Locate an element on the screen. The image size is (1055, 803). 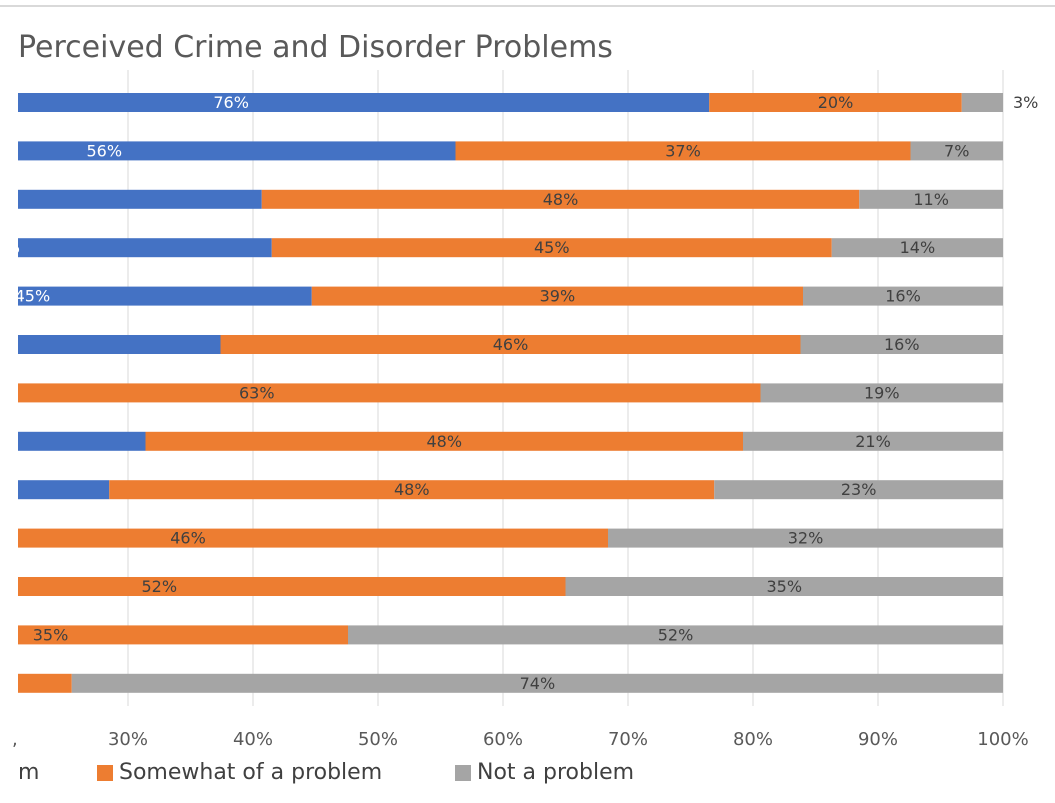
data-label: 21% is located at coordinates (873, 441).